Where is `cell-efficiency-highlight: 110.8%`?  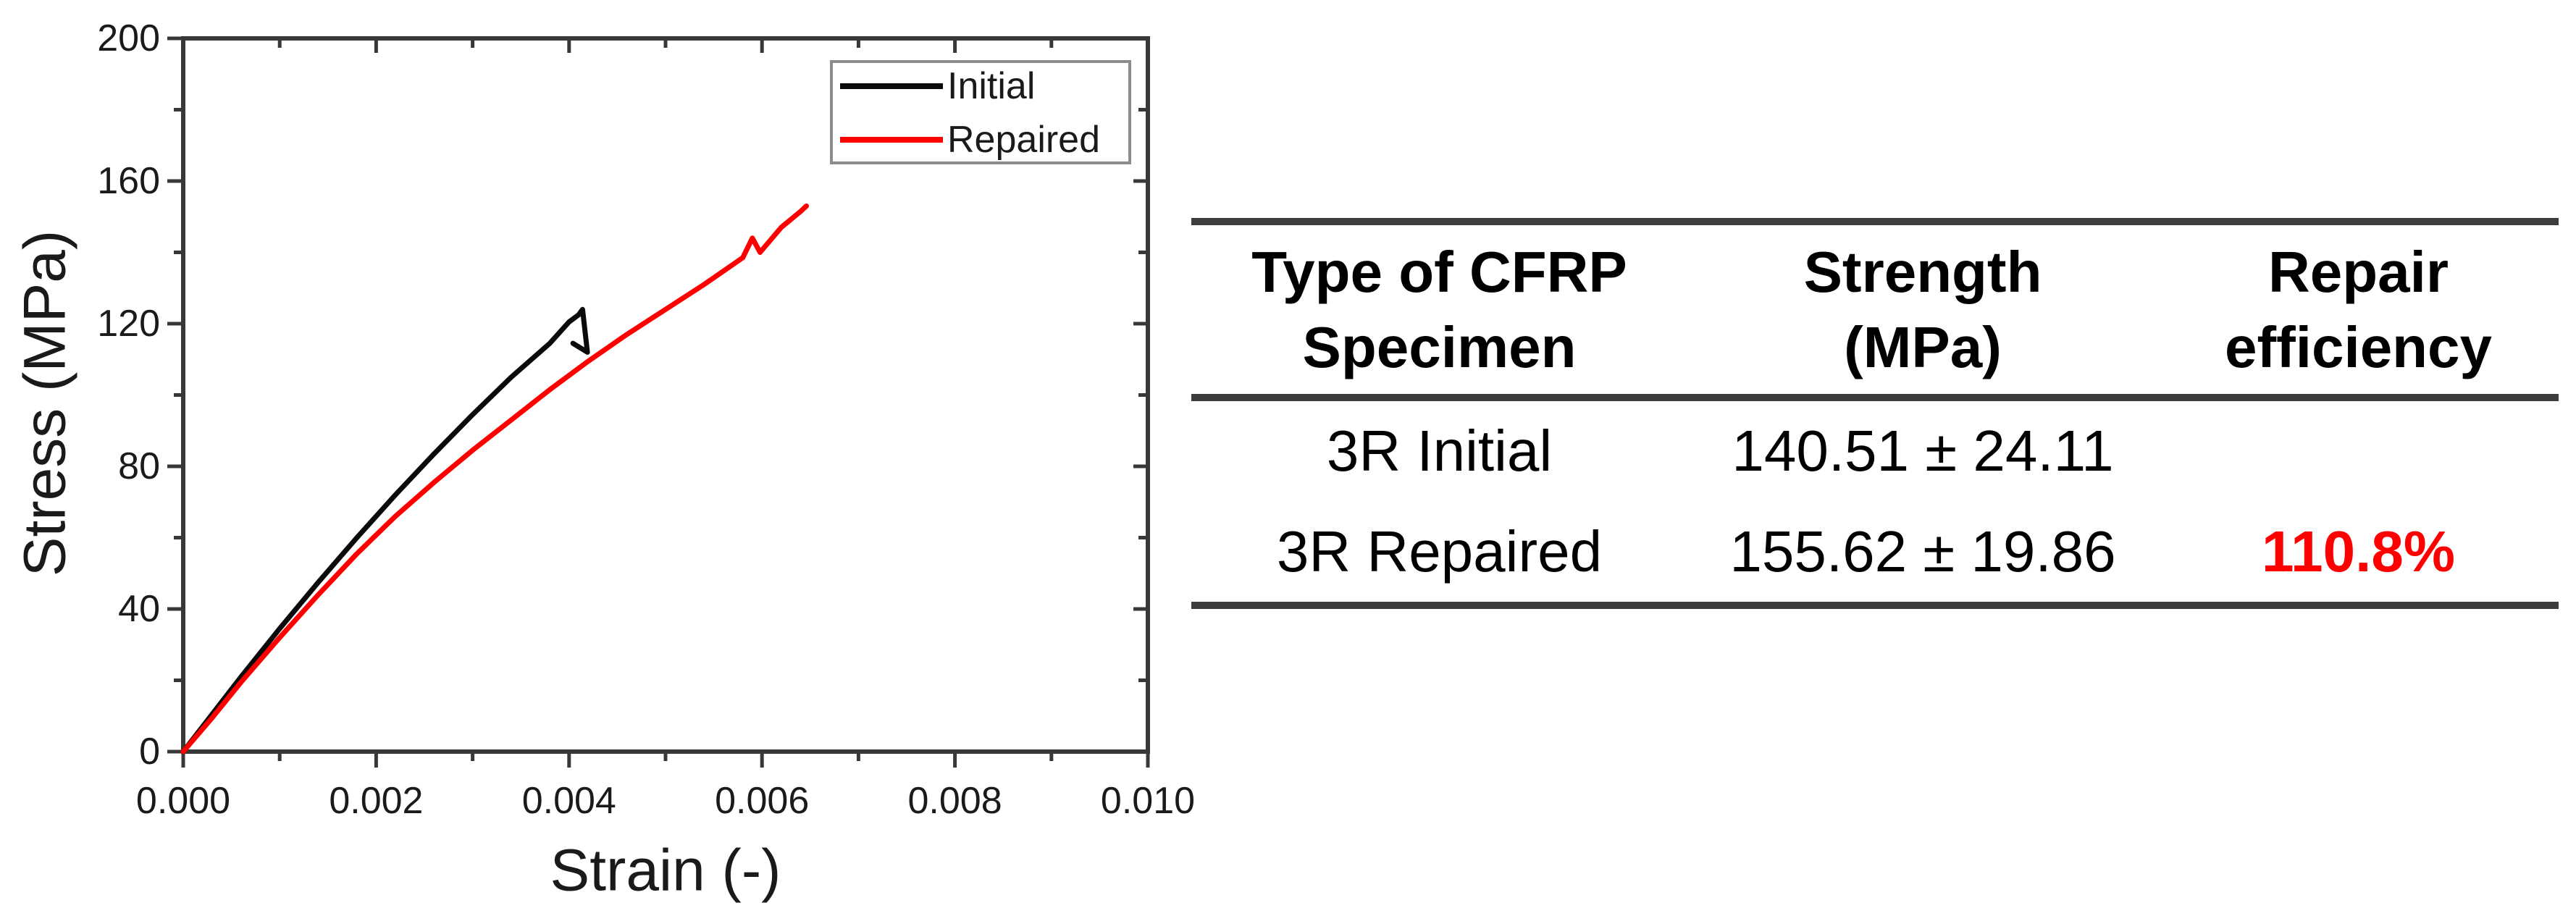 cell-efficiency-highlight: 110.8% is located at coordinates (2358, 551).